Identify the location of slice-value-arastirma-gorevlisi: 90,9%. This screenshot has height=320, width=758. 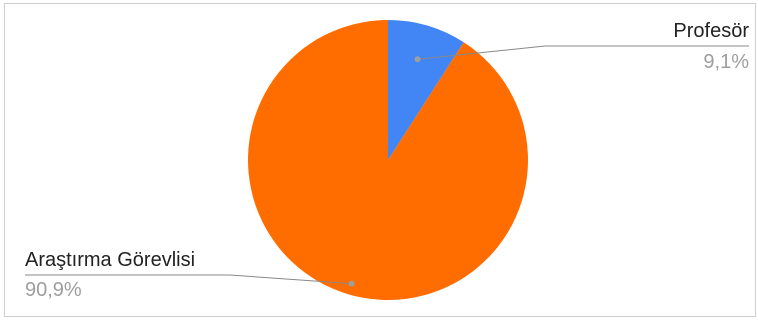
(53, 290).